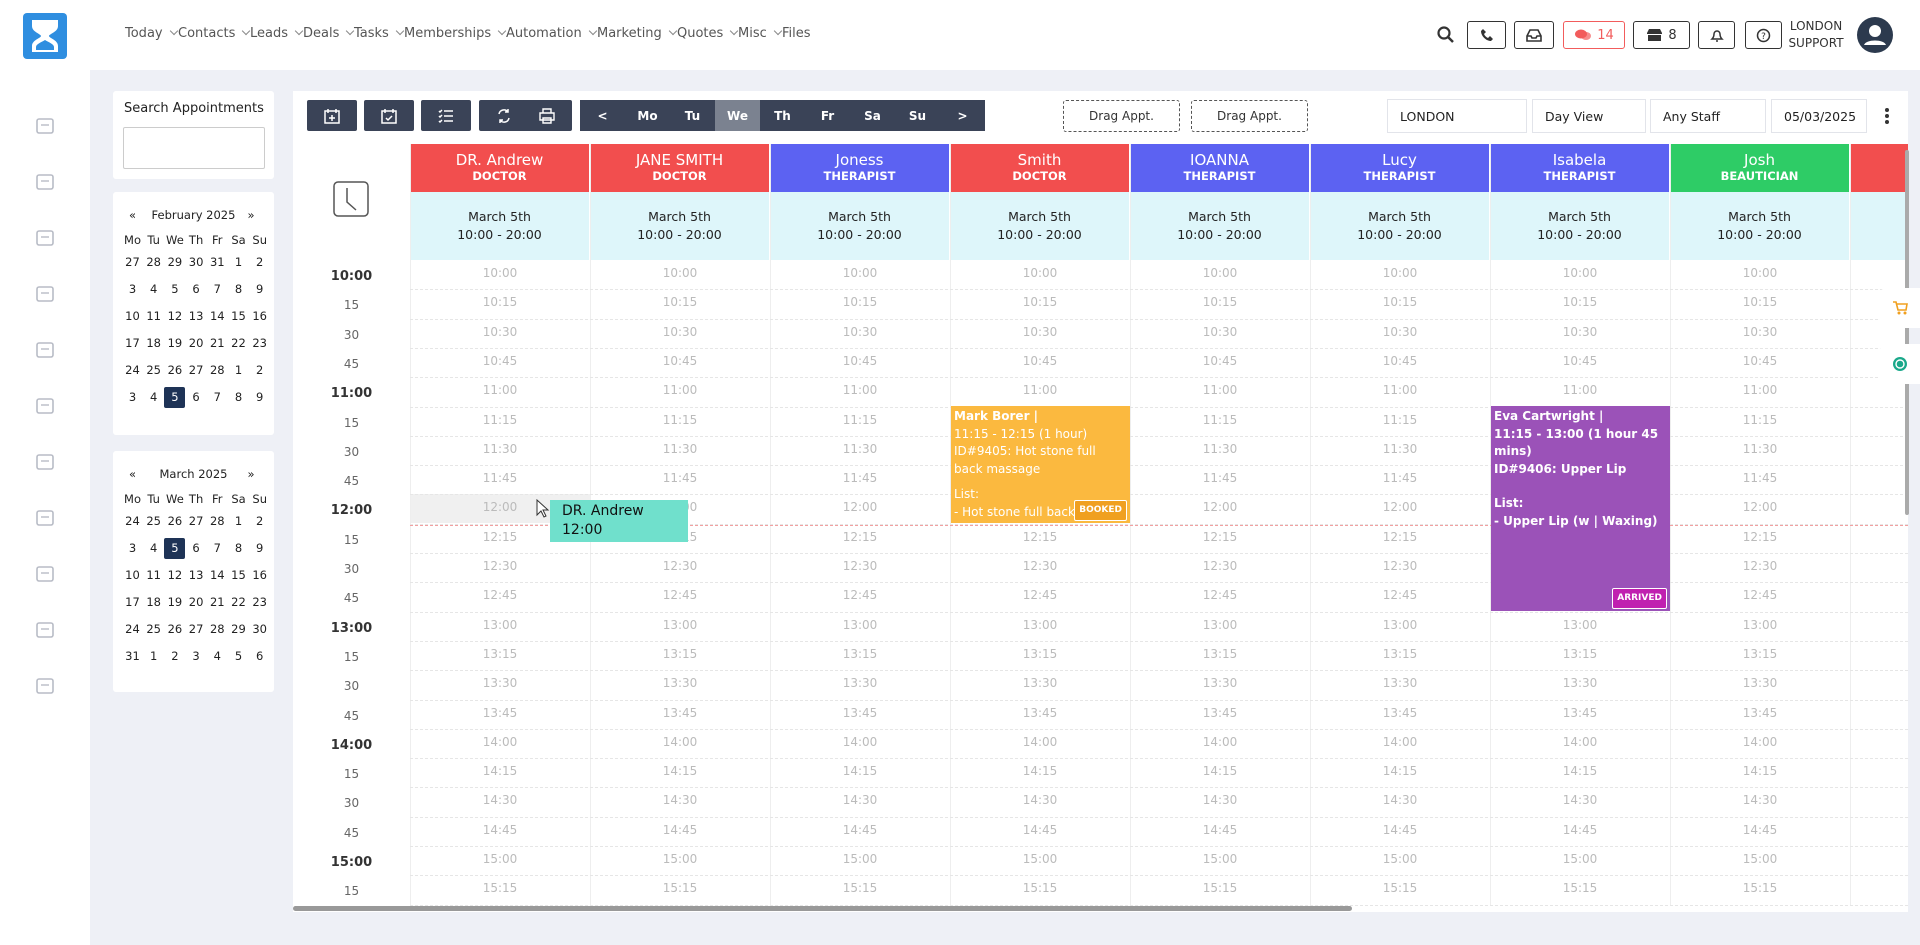 The width and height of the screenshot is (1920, 945). Describe the element at coordinates (680, 331) in the screenshot. I see `time-slot: 10:30` at that location.